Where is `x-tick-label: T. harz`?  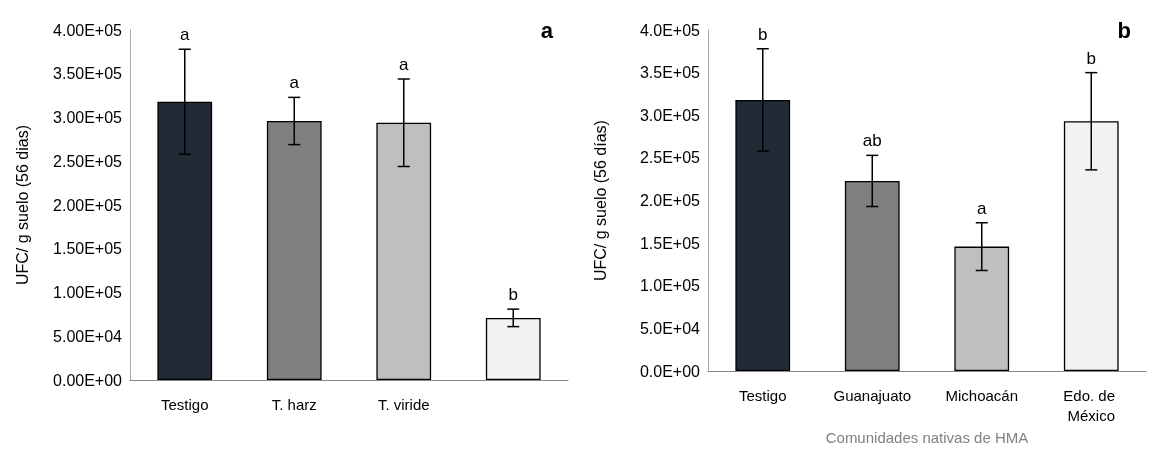 x-tick-label: T. harz is located at coordinates (294, 404).